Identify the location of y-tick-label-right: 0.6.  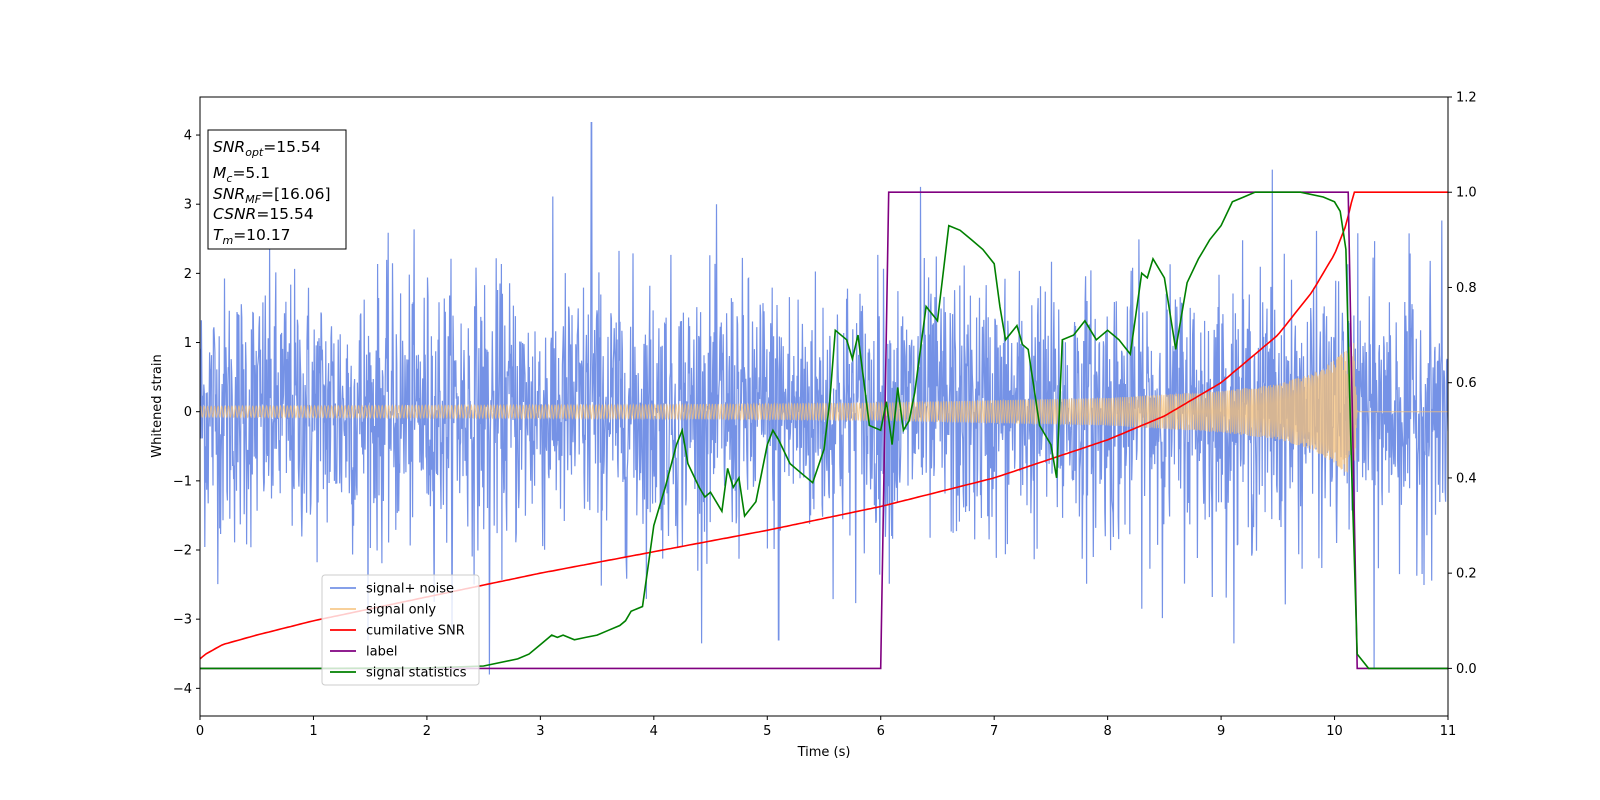
(1466, 383).